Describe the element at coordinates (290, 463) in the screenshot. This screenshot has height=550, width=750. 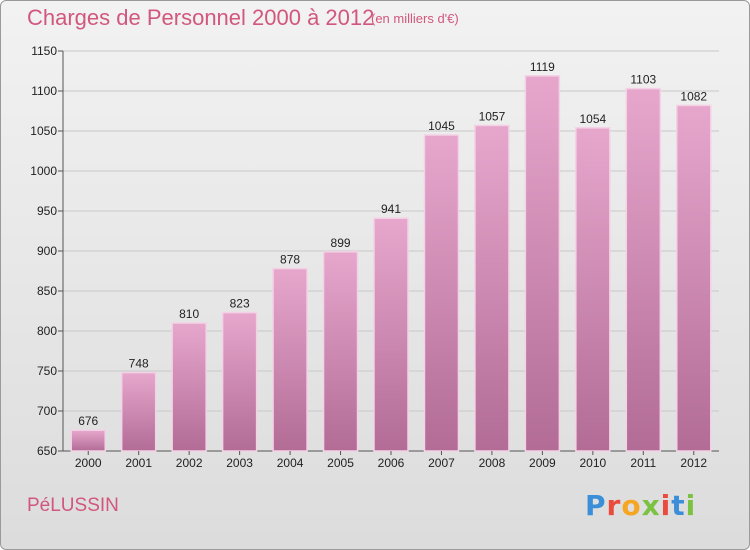
I see `x-tick-label: 2004` at that location.